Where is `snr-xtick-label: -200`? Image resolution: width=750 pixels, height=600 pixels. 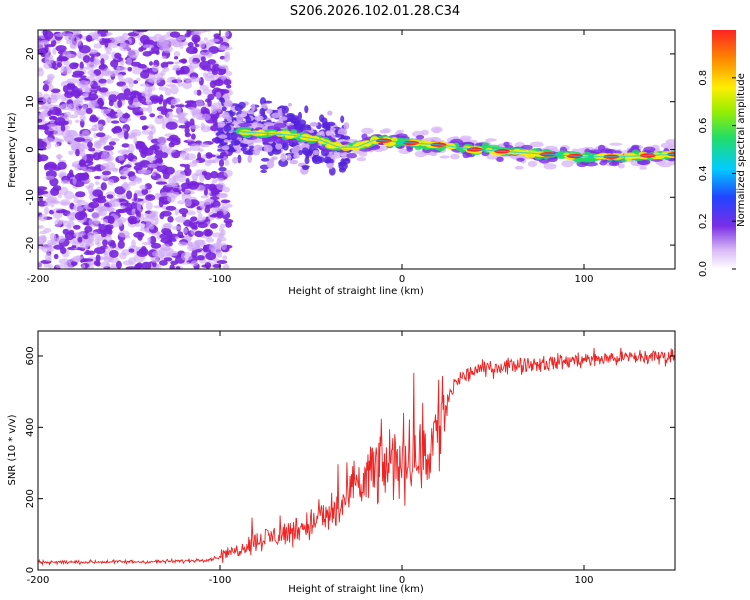
snr-xtick-label: -200 is located at coordinates (38, 580).